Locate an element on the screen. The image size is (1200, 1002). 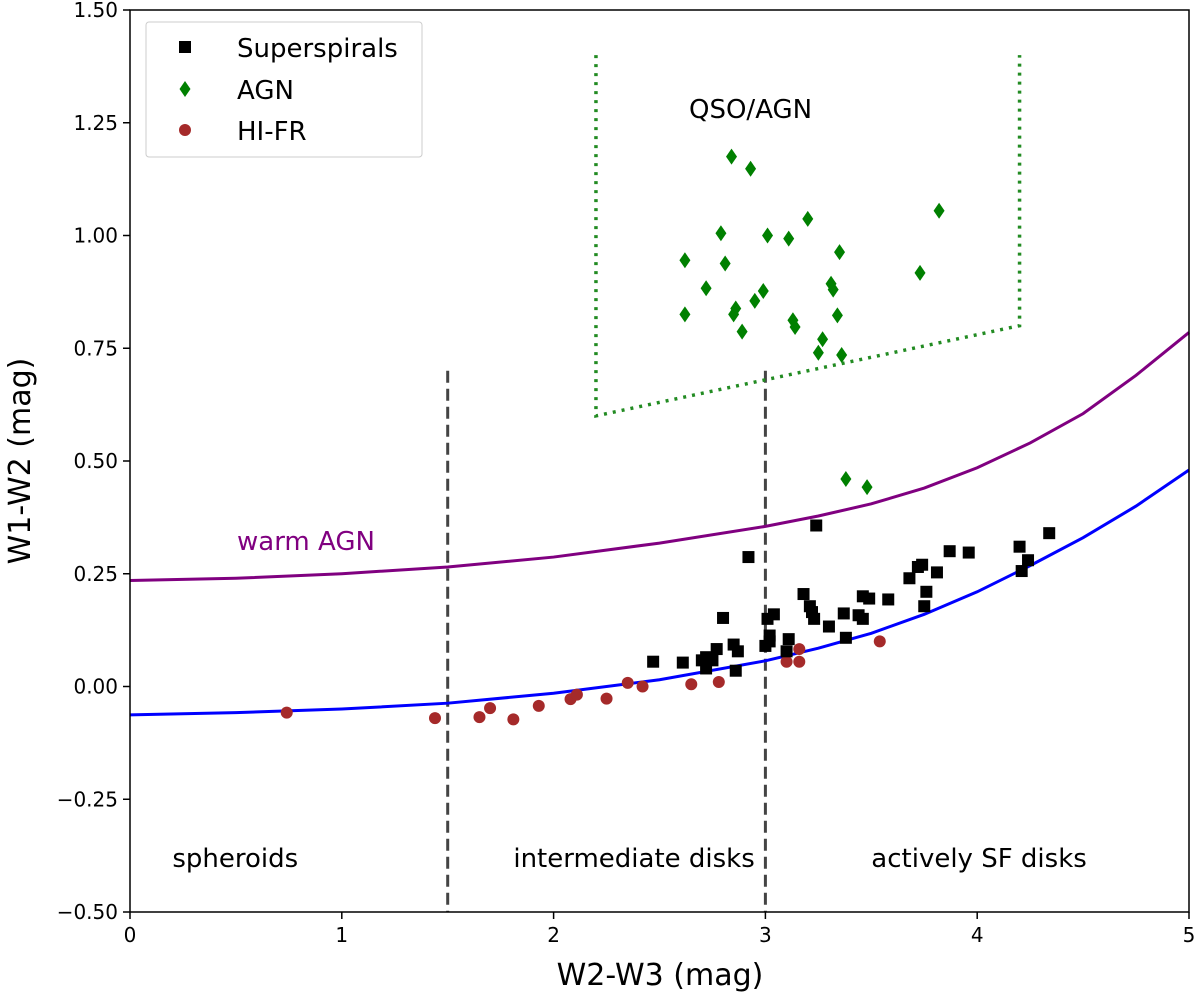
y-tick-label: 0.50 is located at coordinates (95, 461).